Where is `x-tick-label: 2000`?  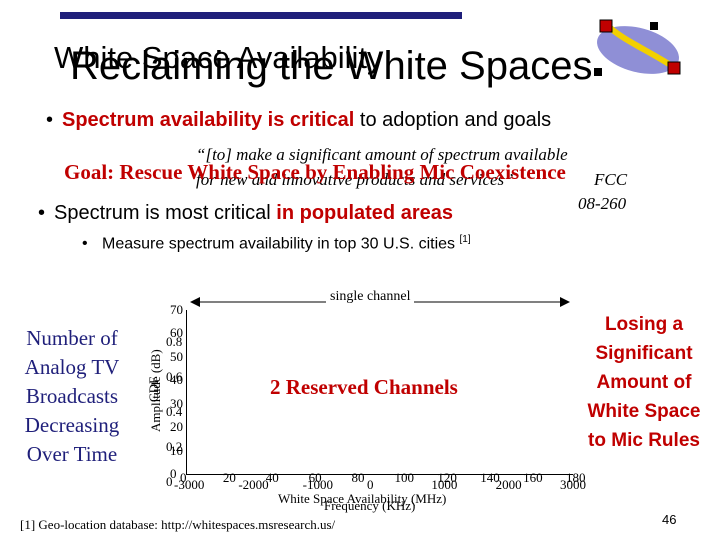
x-tick-label: 2000 is located at coordinates (508, 484).